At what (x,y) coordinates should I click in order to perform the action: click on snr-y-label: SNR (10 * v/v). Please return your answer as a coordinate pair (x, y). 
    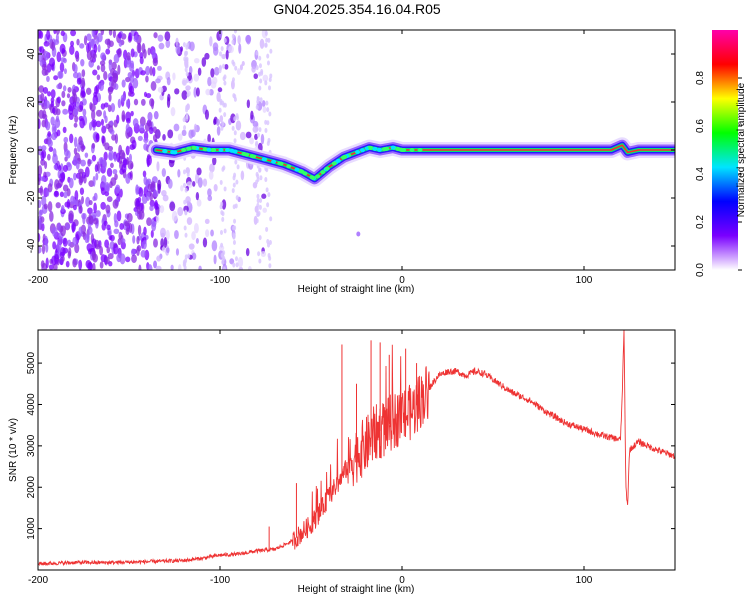
    Looking at the image, I should click on (13, 450).